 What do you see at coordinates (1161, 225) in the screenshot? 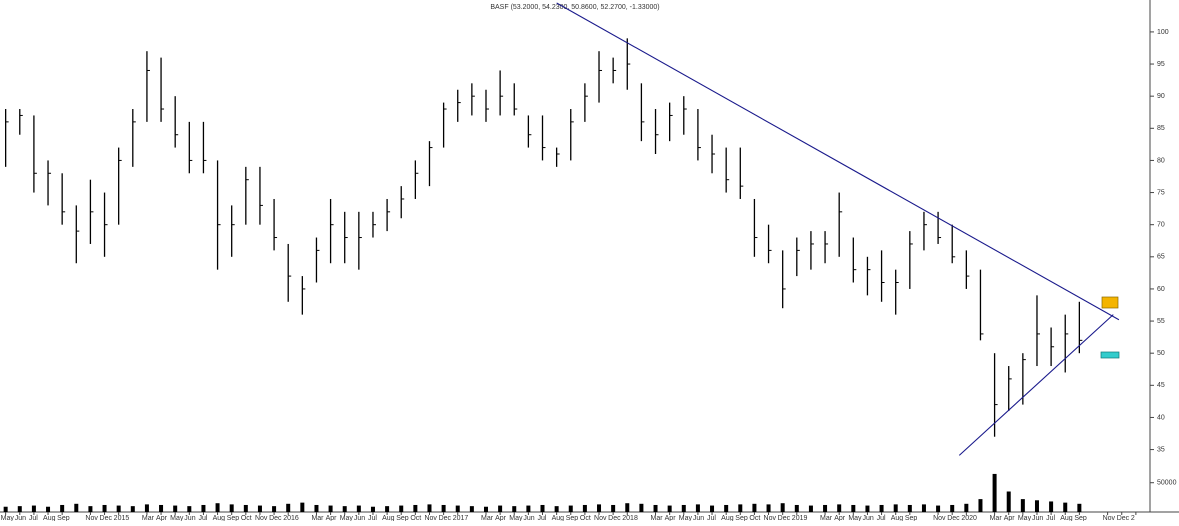
I see `y-tick-label: 70` at bounding box center [1161, 225].